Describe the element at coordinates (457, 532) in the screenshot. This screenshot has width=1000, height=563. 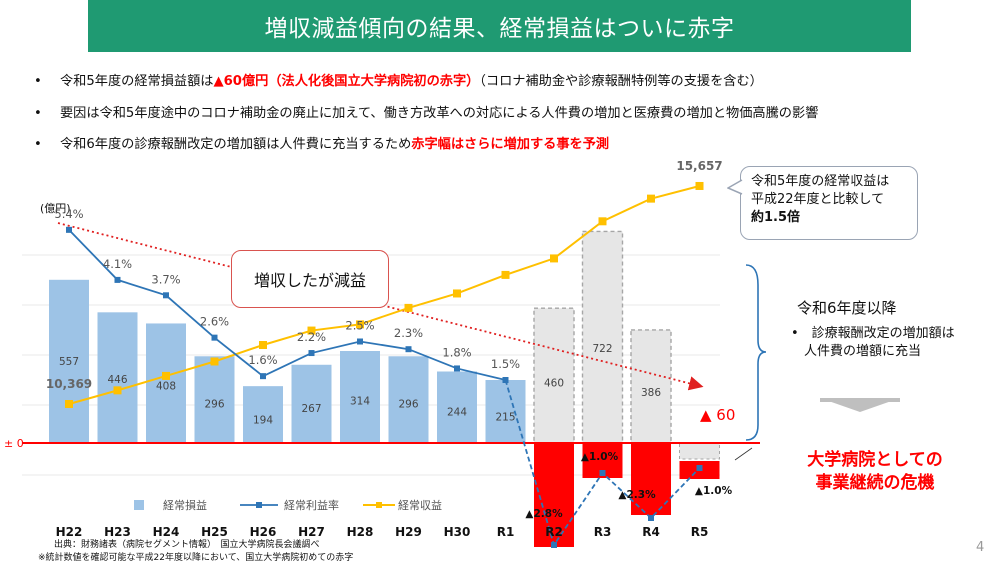
I see `x-tick-H30: H30` at that location.